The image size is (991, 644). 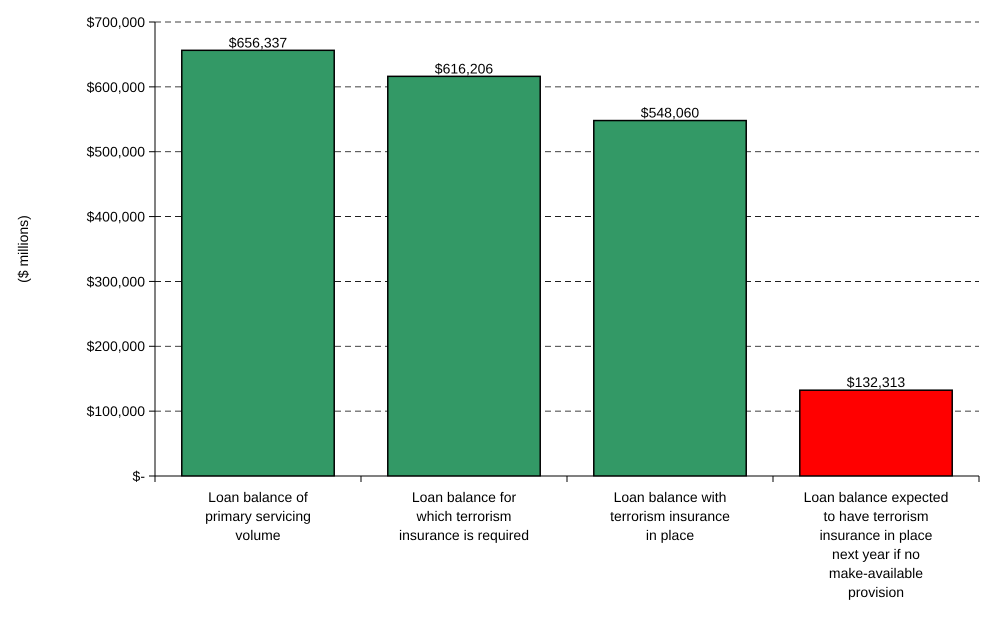 I want to click on y-tick-label: $400,000, so click(x=116, y=216).